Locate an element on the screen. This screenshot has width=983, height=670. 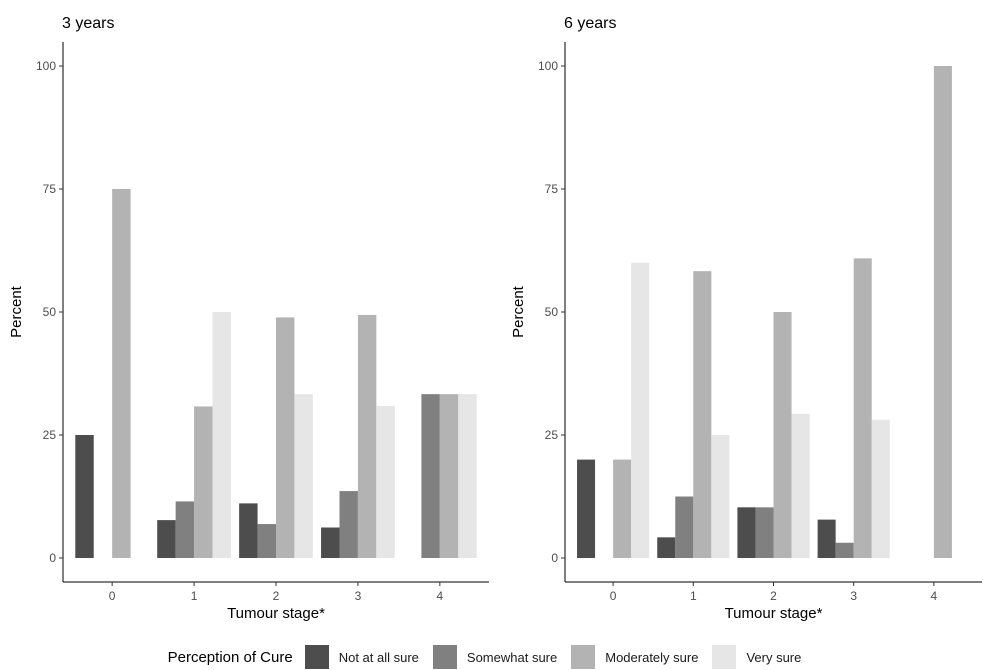
legend-label: Not at all sure is located at coordinates (378, 657).